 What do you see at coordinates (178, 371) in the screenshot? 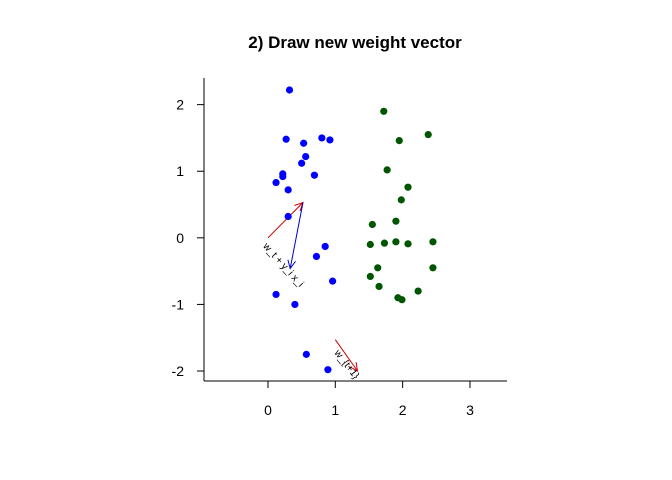
I see `y-tick-label: -2` at bounding box center [178, 371].